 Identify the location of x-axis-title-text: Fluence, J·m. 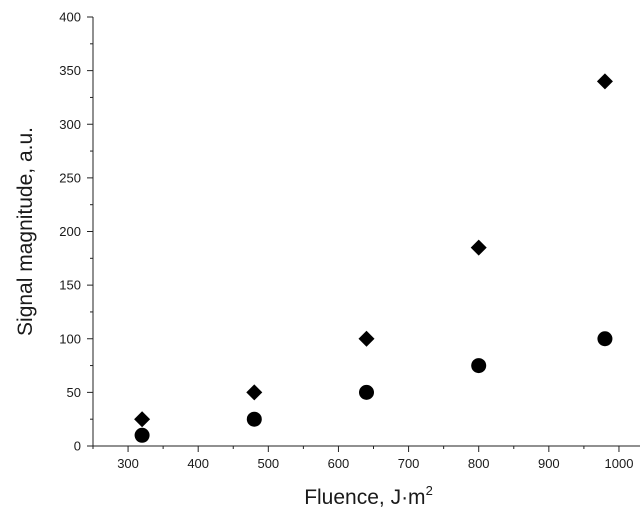
(364, 497).